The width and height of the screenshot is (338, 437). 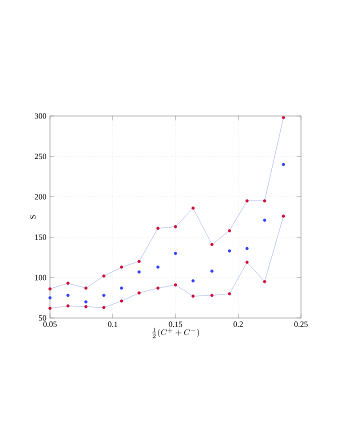 What do you see at coordinates (40, 237) in the screenshot?
I see `y-tick-label: 150` at bounding box center [40, 237].